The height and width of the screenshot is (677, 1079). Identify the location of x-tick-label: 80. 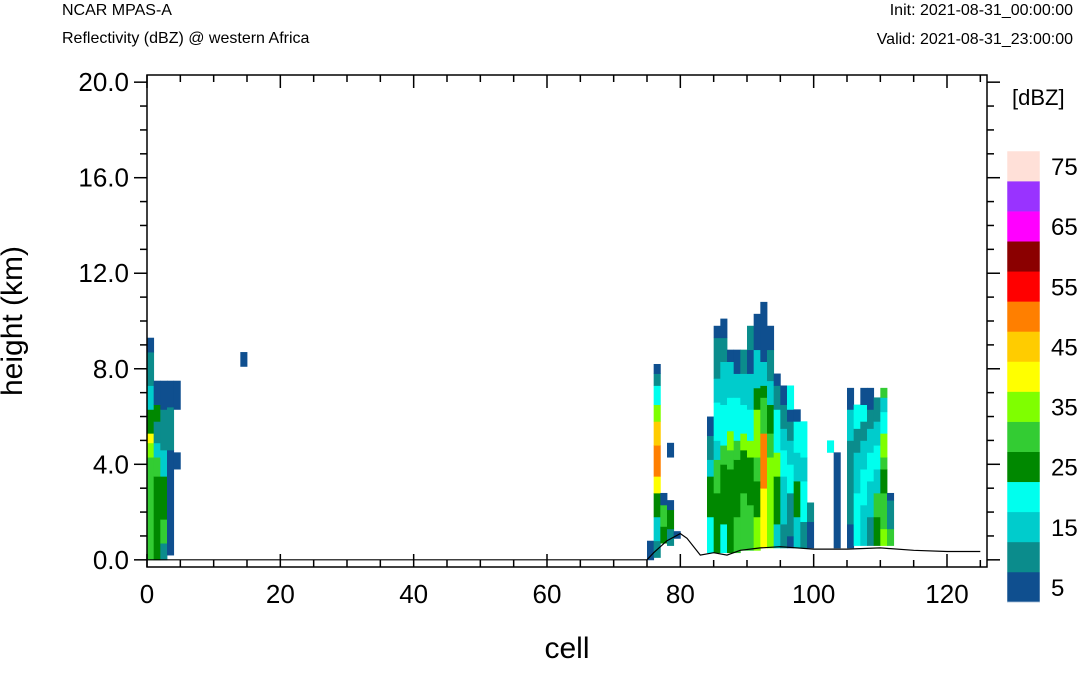
(680, 594).